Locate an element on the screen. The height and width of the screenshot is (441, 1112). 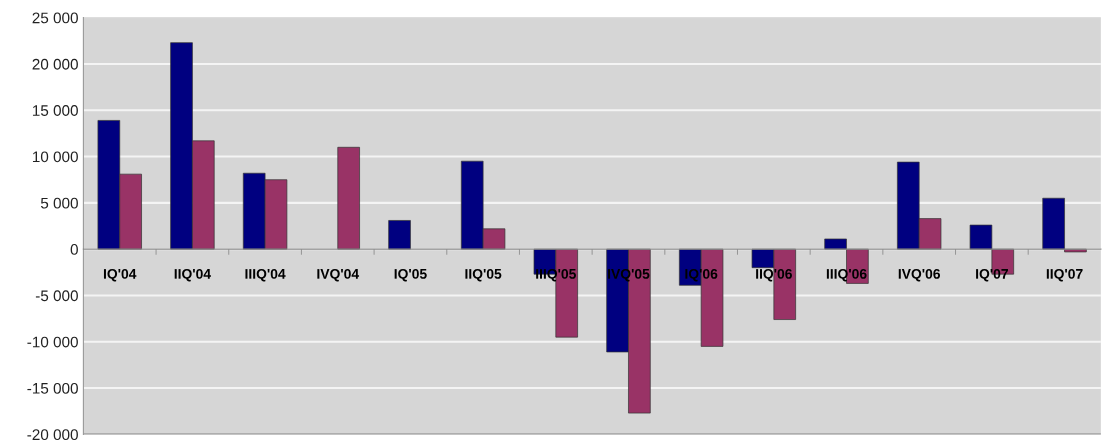
y-tick-label: 10 000 is located at coordinates (55, 157).